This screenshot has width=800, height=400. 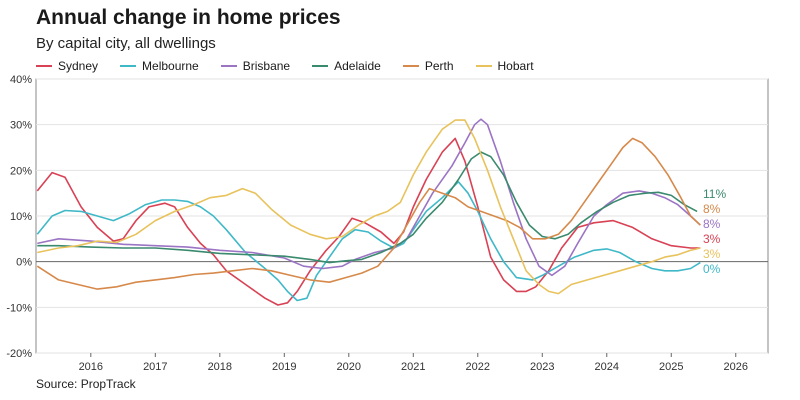 I want to click on source-note: Source: PropTrack, so click(x=86, y=384).